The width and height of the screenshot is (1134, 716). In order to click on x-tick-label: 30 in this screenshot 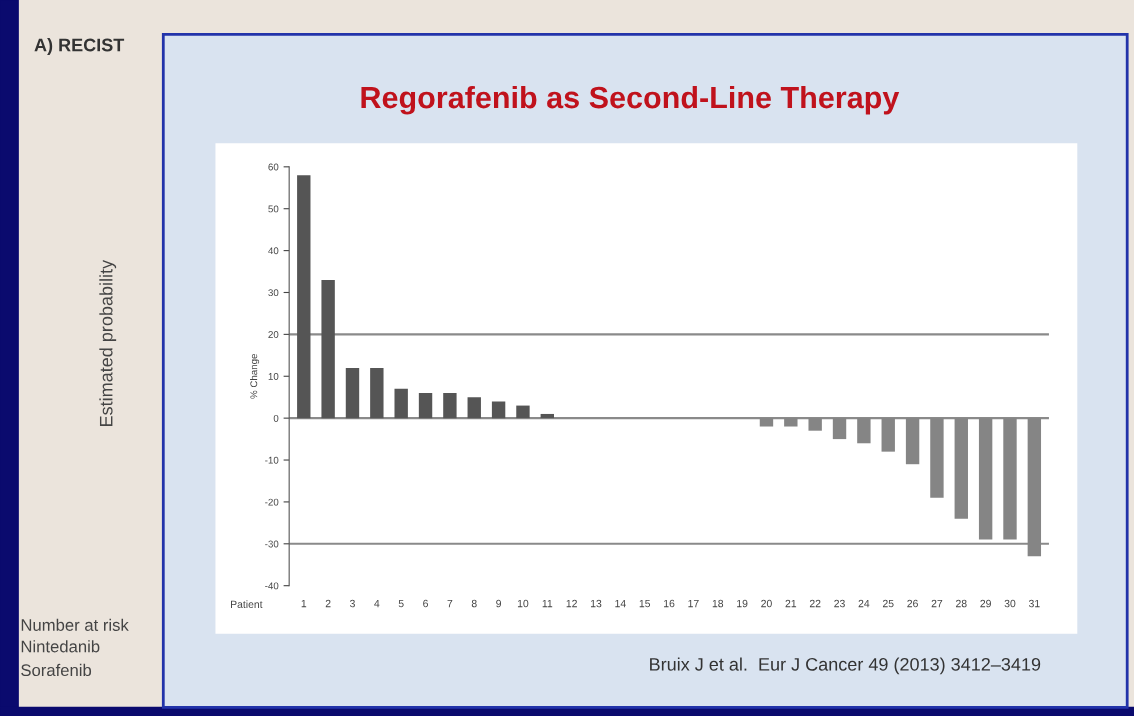, I will do `click(1010, 603)`.